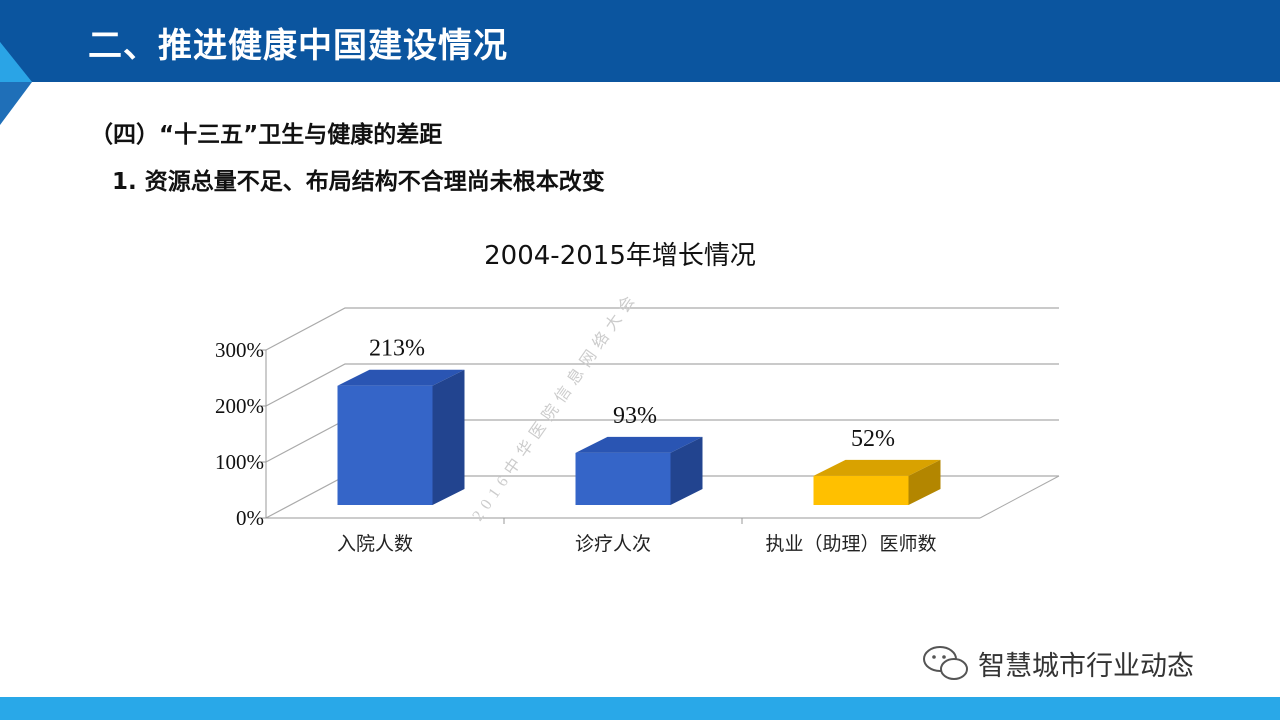  I want to click on y-tick-label: 100%, so click(239, 462).